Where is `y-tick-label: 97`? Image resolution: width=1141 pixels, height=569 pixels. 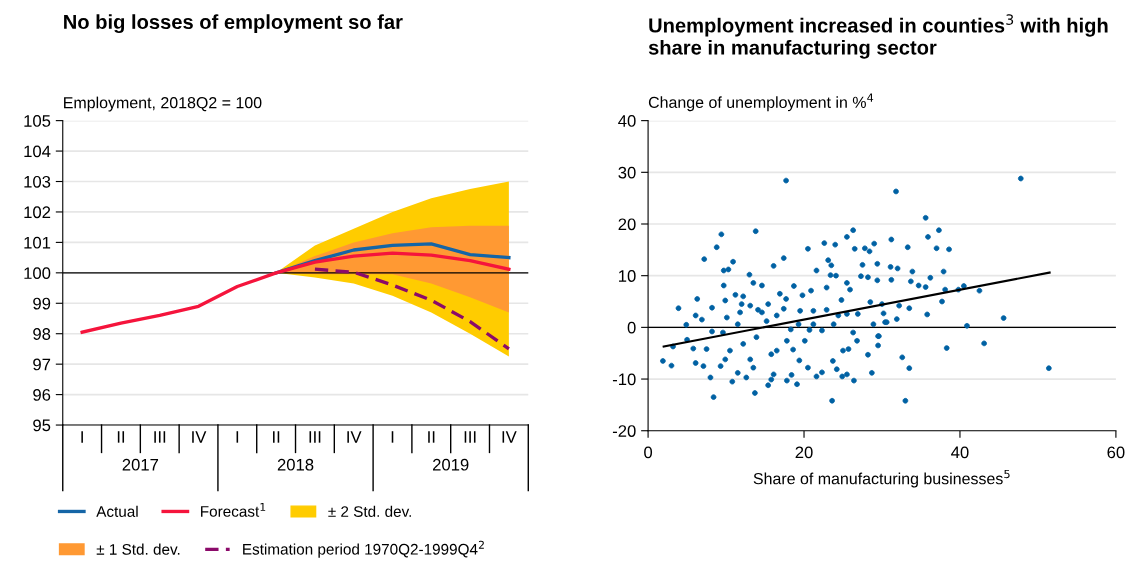 y-tick-label: 97 is located at coordinates (42, 364).